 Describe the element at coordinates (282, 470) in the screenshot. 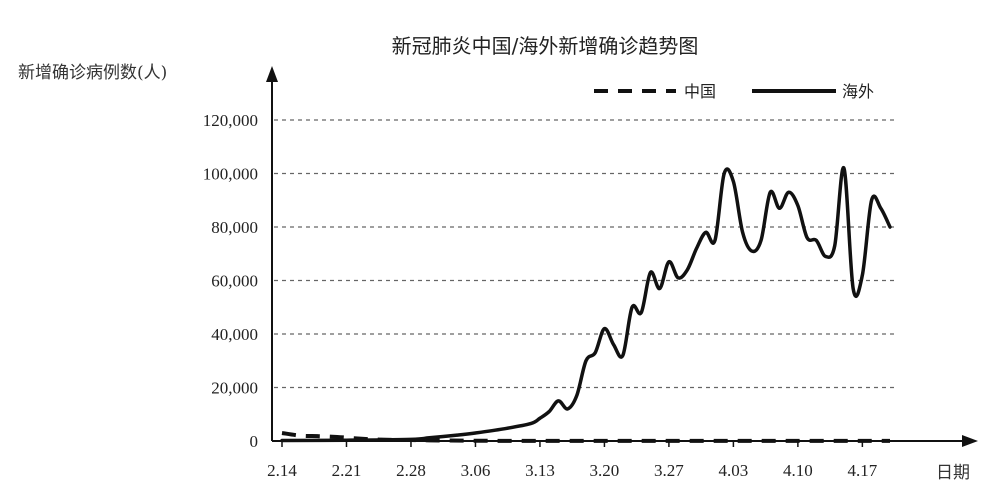

I see `x-tick-label: 2.14` at that location.